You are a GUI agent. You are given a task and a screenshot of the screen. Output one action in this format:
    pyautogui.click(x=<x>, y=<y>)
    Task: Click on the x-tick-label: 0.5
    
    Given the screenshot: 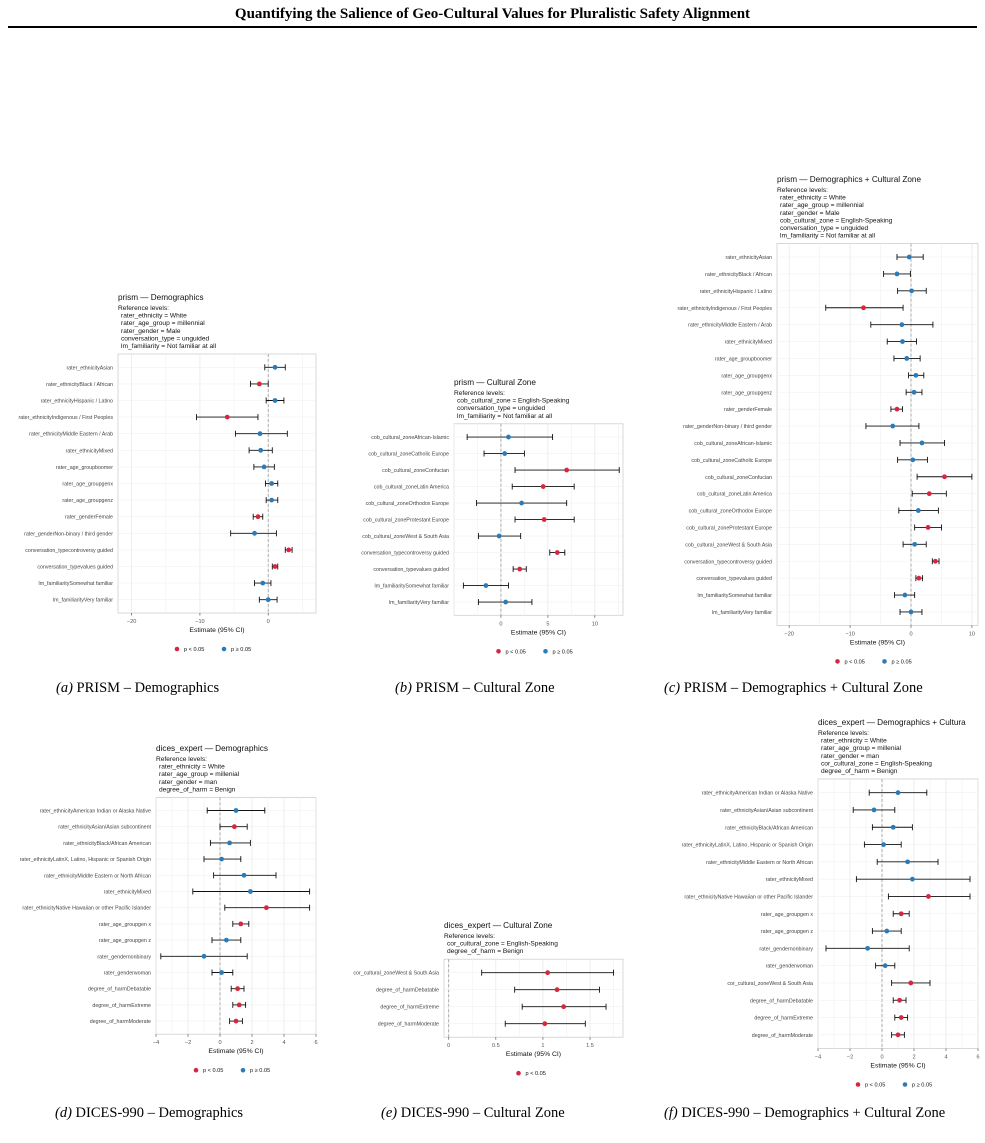 What is the action you would take?
    pyautogui.click(x=496, y=1046)
    